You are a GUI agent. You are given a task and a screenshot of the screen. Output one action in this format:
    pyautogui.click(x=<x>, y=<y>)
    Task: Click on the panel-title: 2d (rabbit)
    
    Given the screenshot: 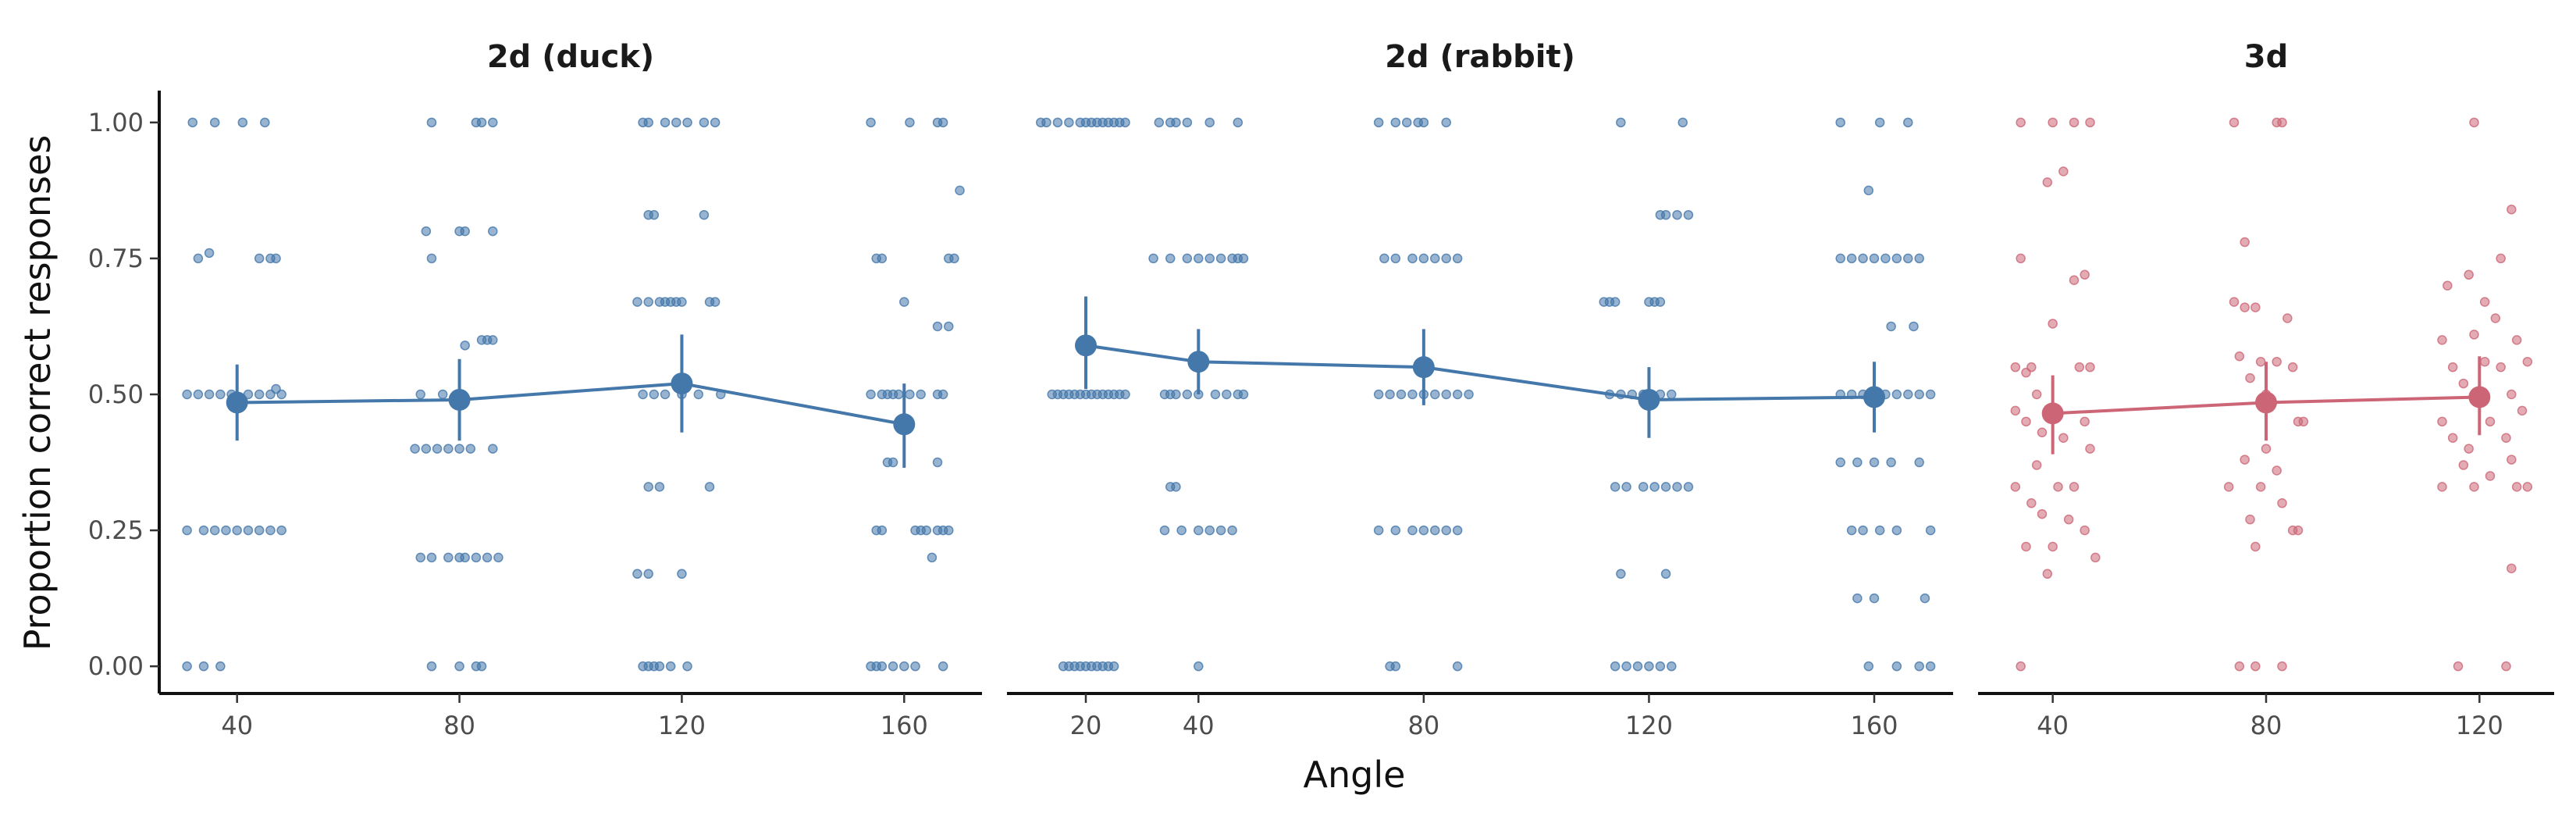 What is the action you would take?
    pyautogui.click(x=1480, y=57)
    